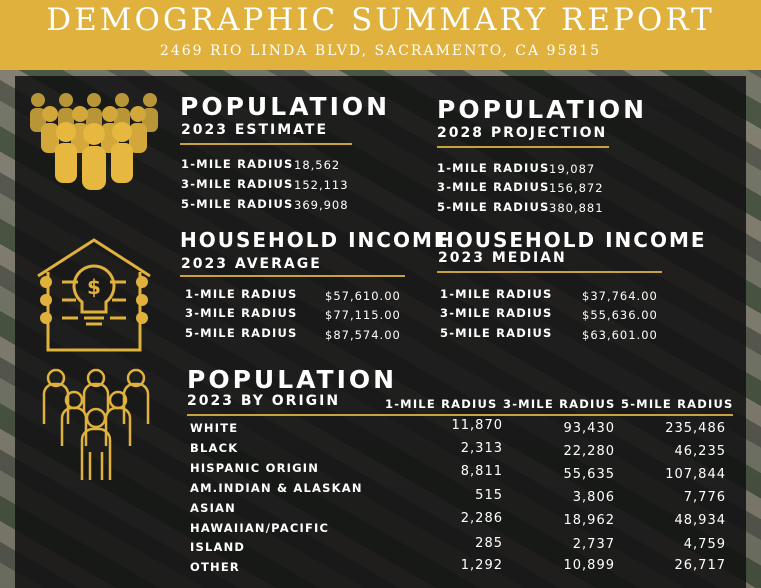  What do you see at coordinates (700, 565) in the screenshot?
I see `origin-cell: 26,717` at bounding box center [700, 565].